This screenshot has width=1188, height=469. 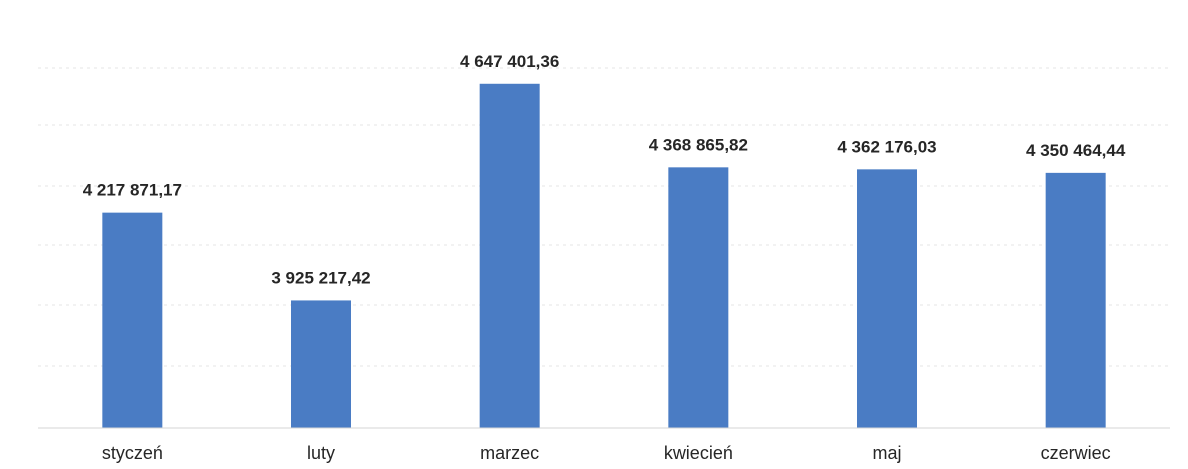 I want to click on x-tick-label-1: luty, so click(x=321, y=453).